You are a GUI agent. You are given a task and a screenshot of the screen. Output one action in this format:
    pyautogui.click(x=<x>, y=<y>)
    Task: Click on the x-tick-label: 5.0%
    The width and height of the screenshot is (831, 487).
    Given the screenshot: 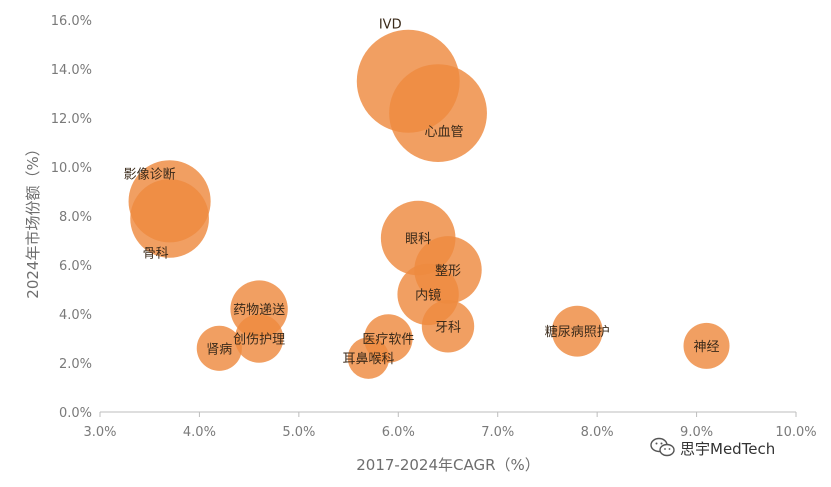 What is the action you would take?
    pyautogui.click(x=298, y=432)
    